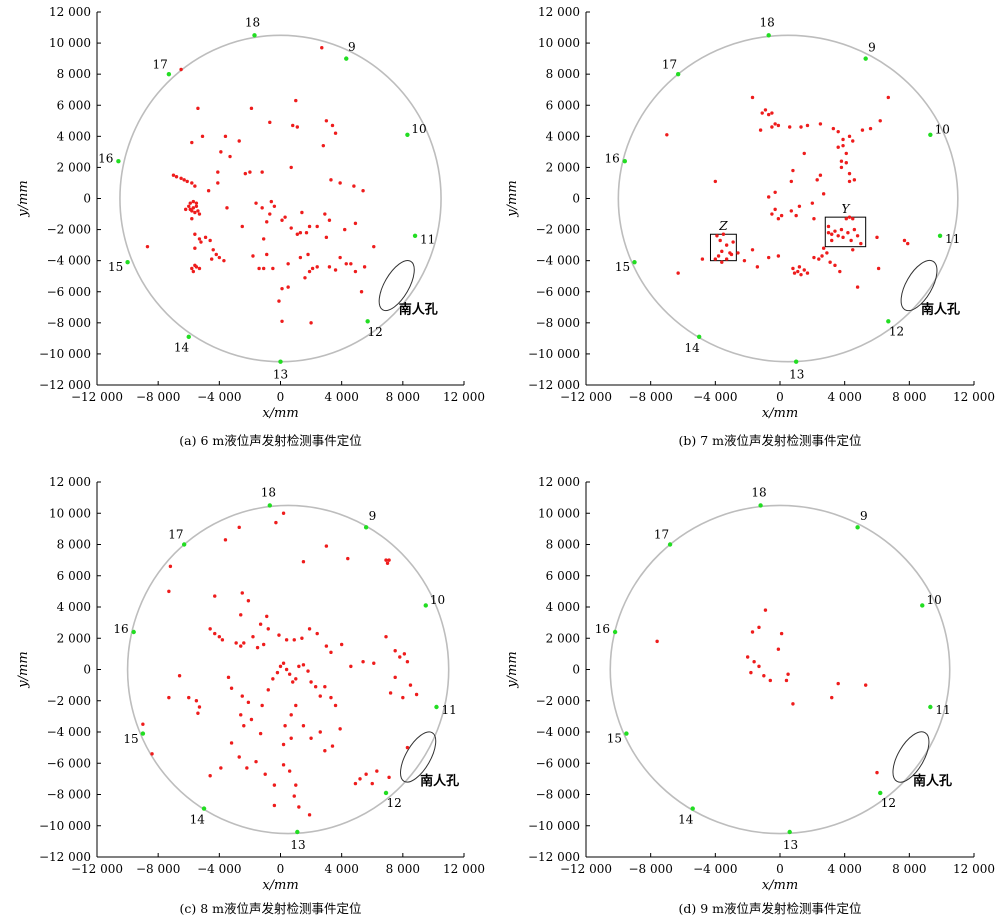 The height and width of the screenshot is (924, 1000). What do you see at coordinates (69, 292) in the screenshot?
I see `y-tick-label: −6 000` at bounding box center [69, 292].